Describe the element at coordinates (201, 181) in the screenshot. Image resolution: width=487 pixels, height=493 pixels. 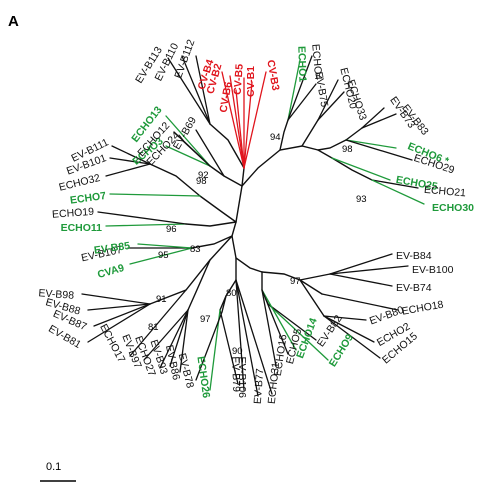
I see `bootstrap-b98b: 98` at that location.